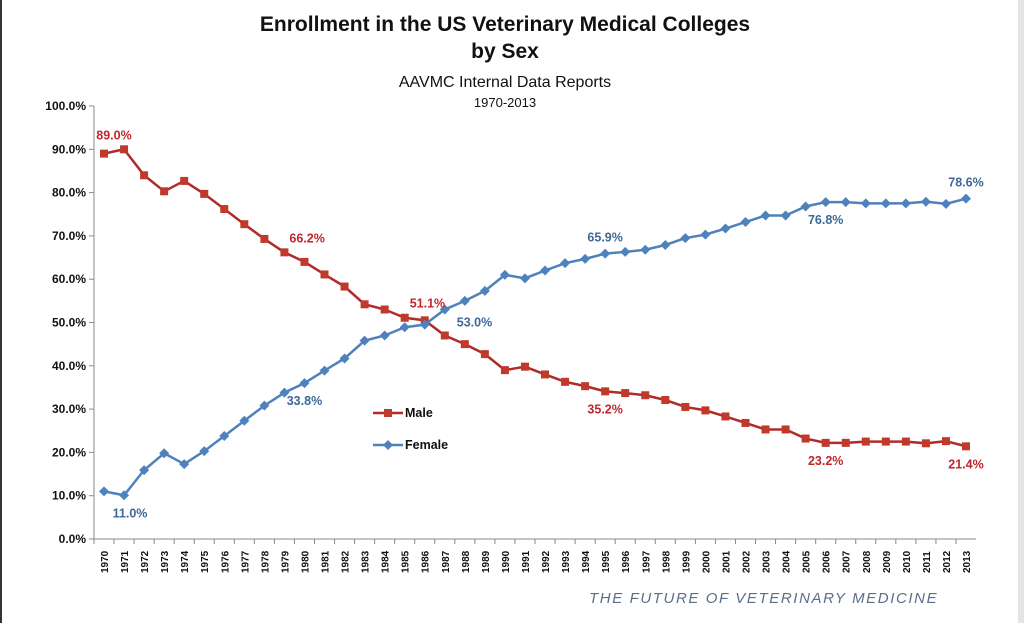 This screenshot has width=1024, height=623. Describe the element at coordinates (965, 183) in the screenshot. I see `data-label-female: 78.6%` at that location.